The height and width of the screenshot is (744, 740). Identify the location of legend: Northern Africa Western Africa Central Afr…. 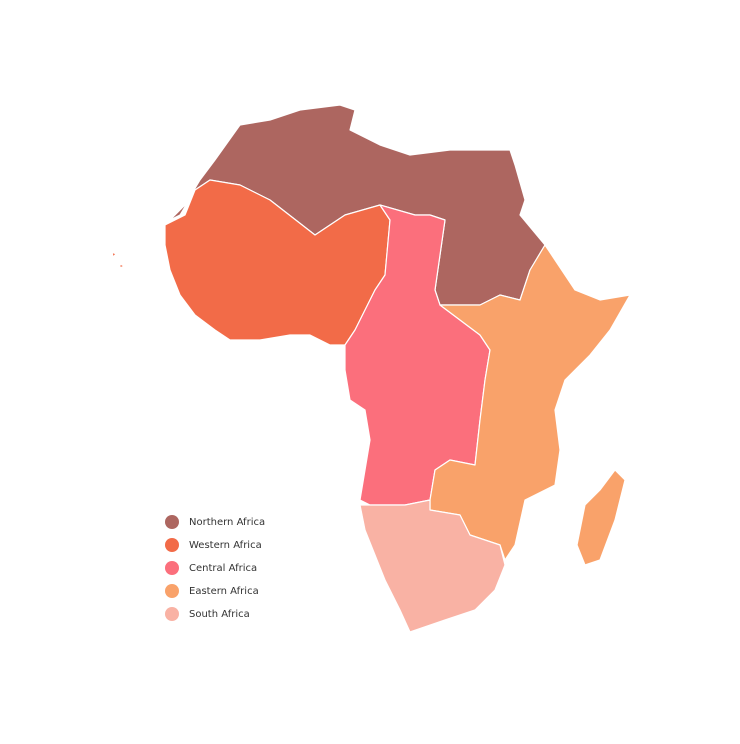
(215, 568).